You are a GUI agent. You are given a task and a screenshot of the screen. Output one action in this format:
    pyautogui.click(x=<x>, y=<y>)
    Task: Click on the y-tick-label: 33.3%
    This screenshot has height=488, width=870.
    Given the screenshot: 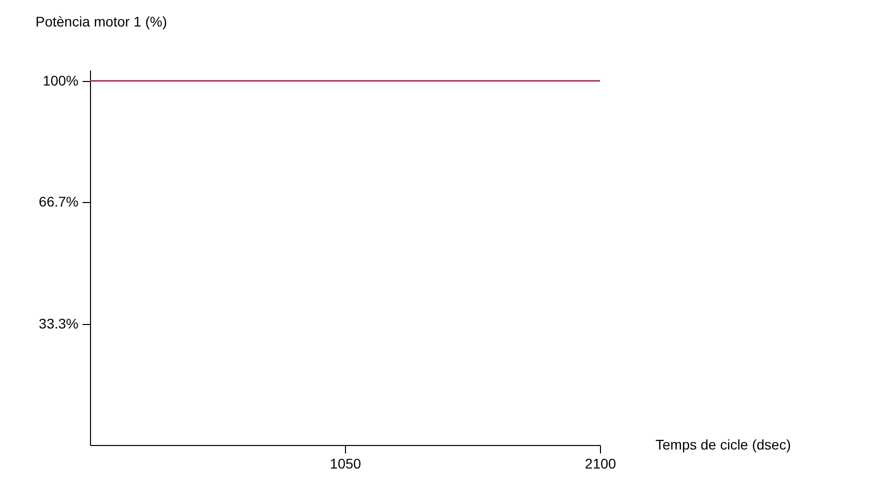 What is the action you would take?
    pyautogui.click(x=58, y=323)
    